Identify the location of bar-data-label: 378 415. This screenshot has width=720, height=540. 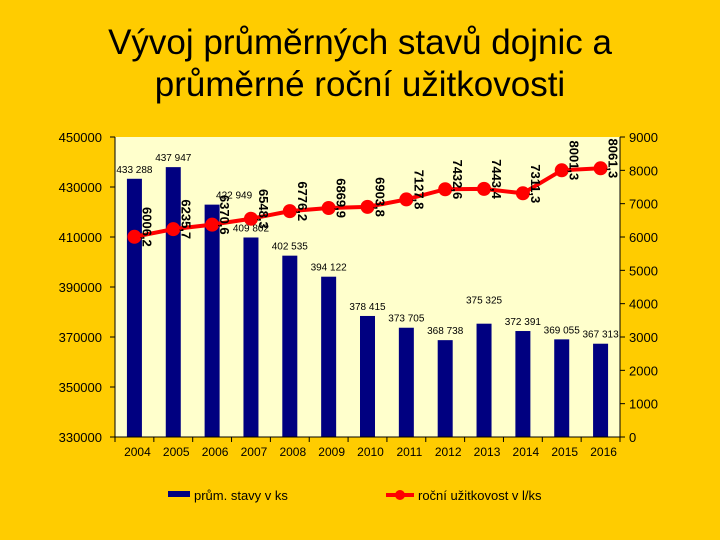
(367, 307).